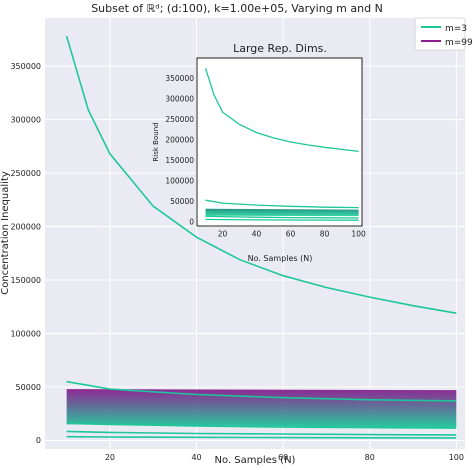  I want to click on inset-x-axis-label: No. Samples (N), so click(280, 258).